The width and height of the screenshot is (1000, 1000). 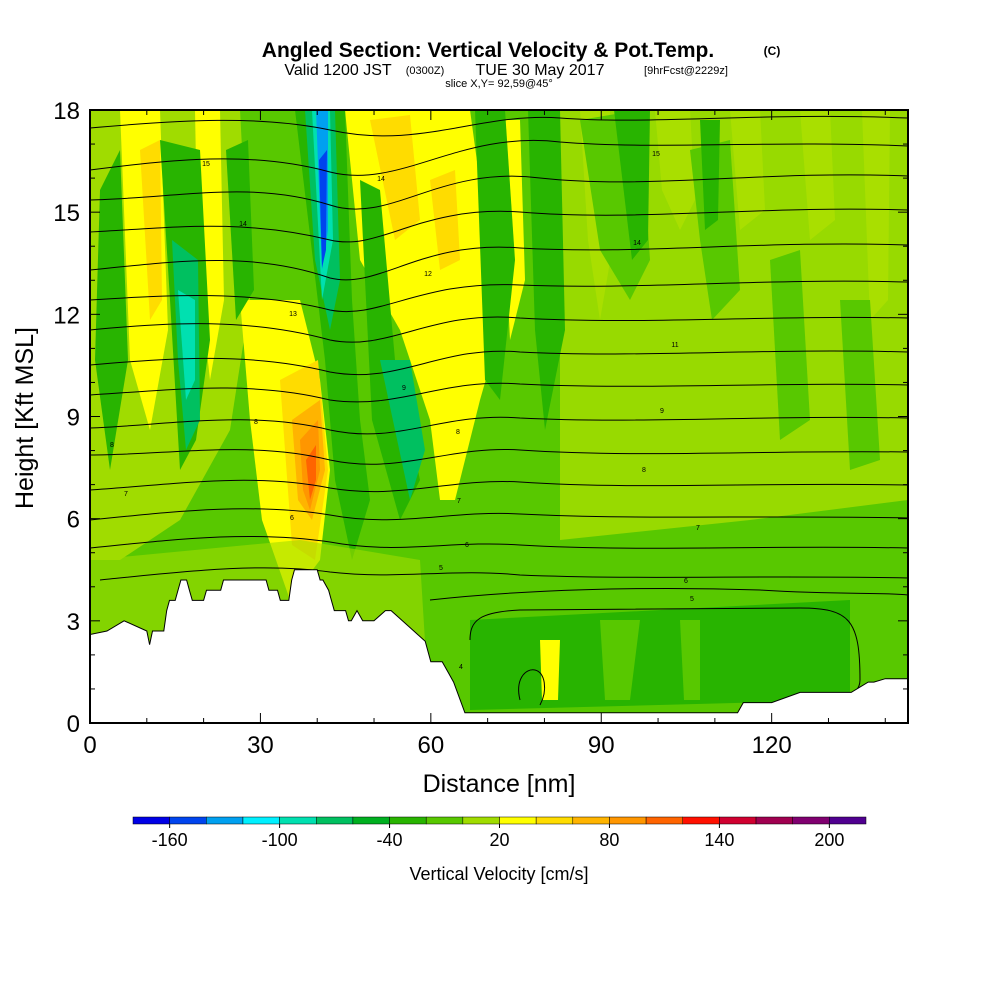 What do you see at coordinates (89, 745) in the screenshot?
I see `x-tick-label: 0` at bounding box center [89, 745].